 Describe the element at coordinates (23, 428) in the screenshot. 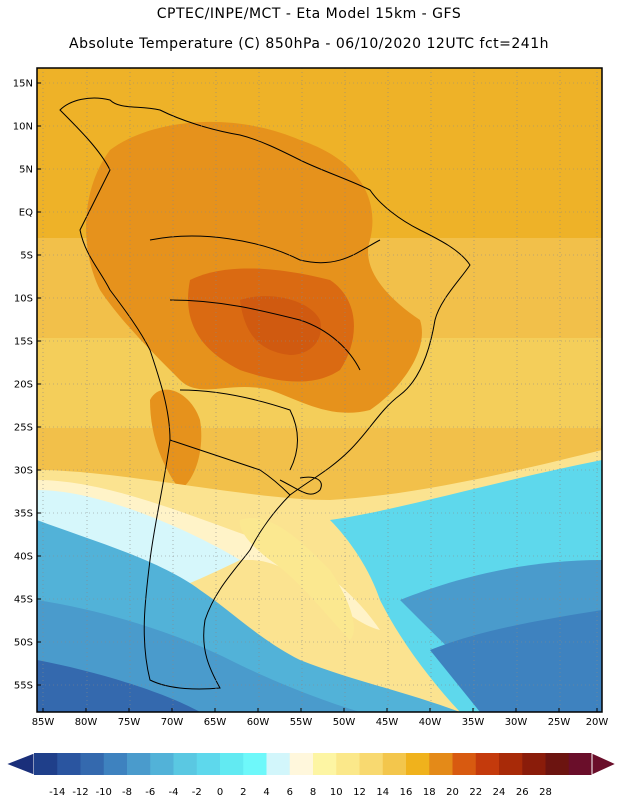

I see `lat-tick-label: 25S` at that location.